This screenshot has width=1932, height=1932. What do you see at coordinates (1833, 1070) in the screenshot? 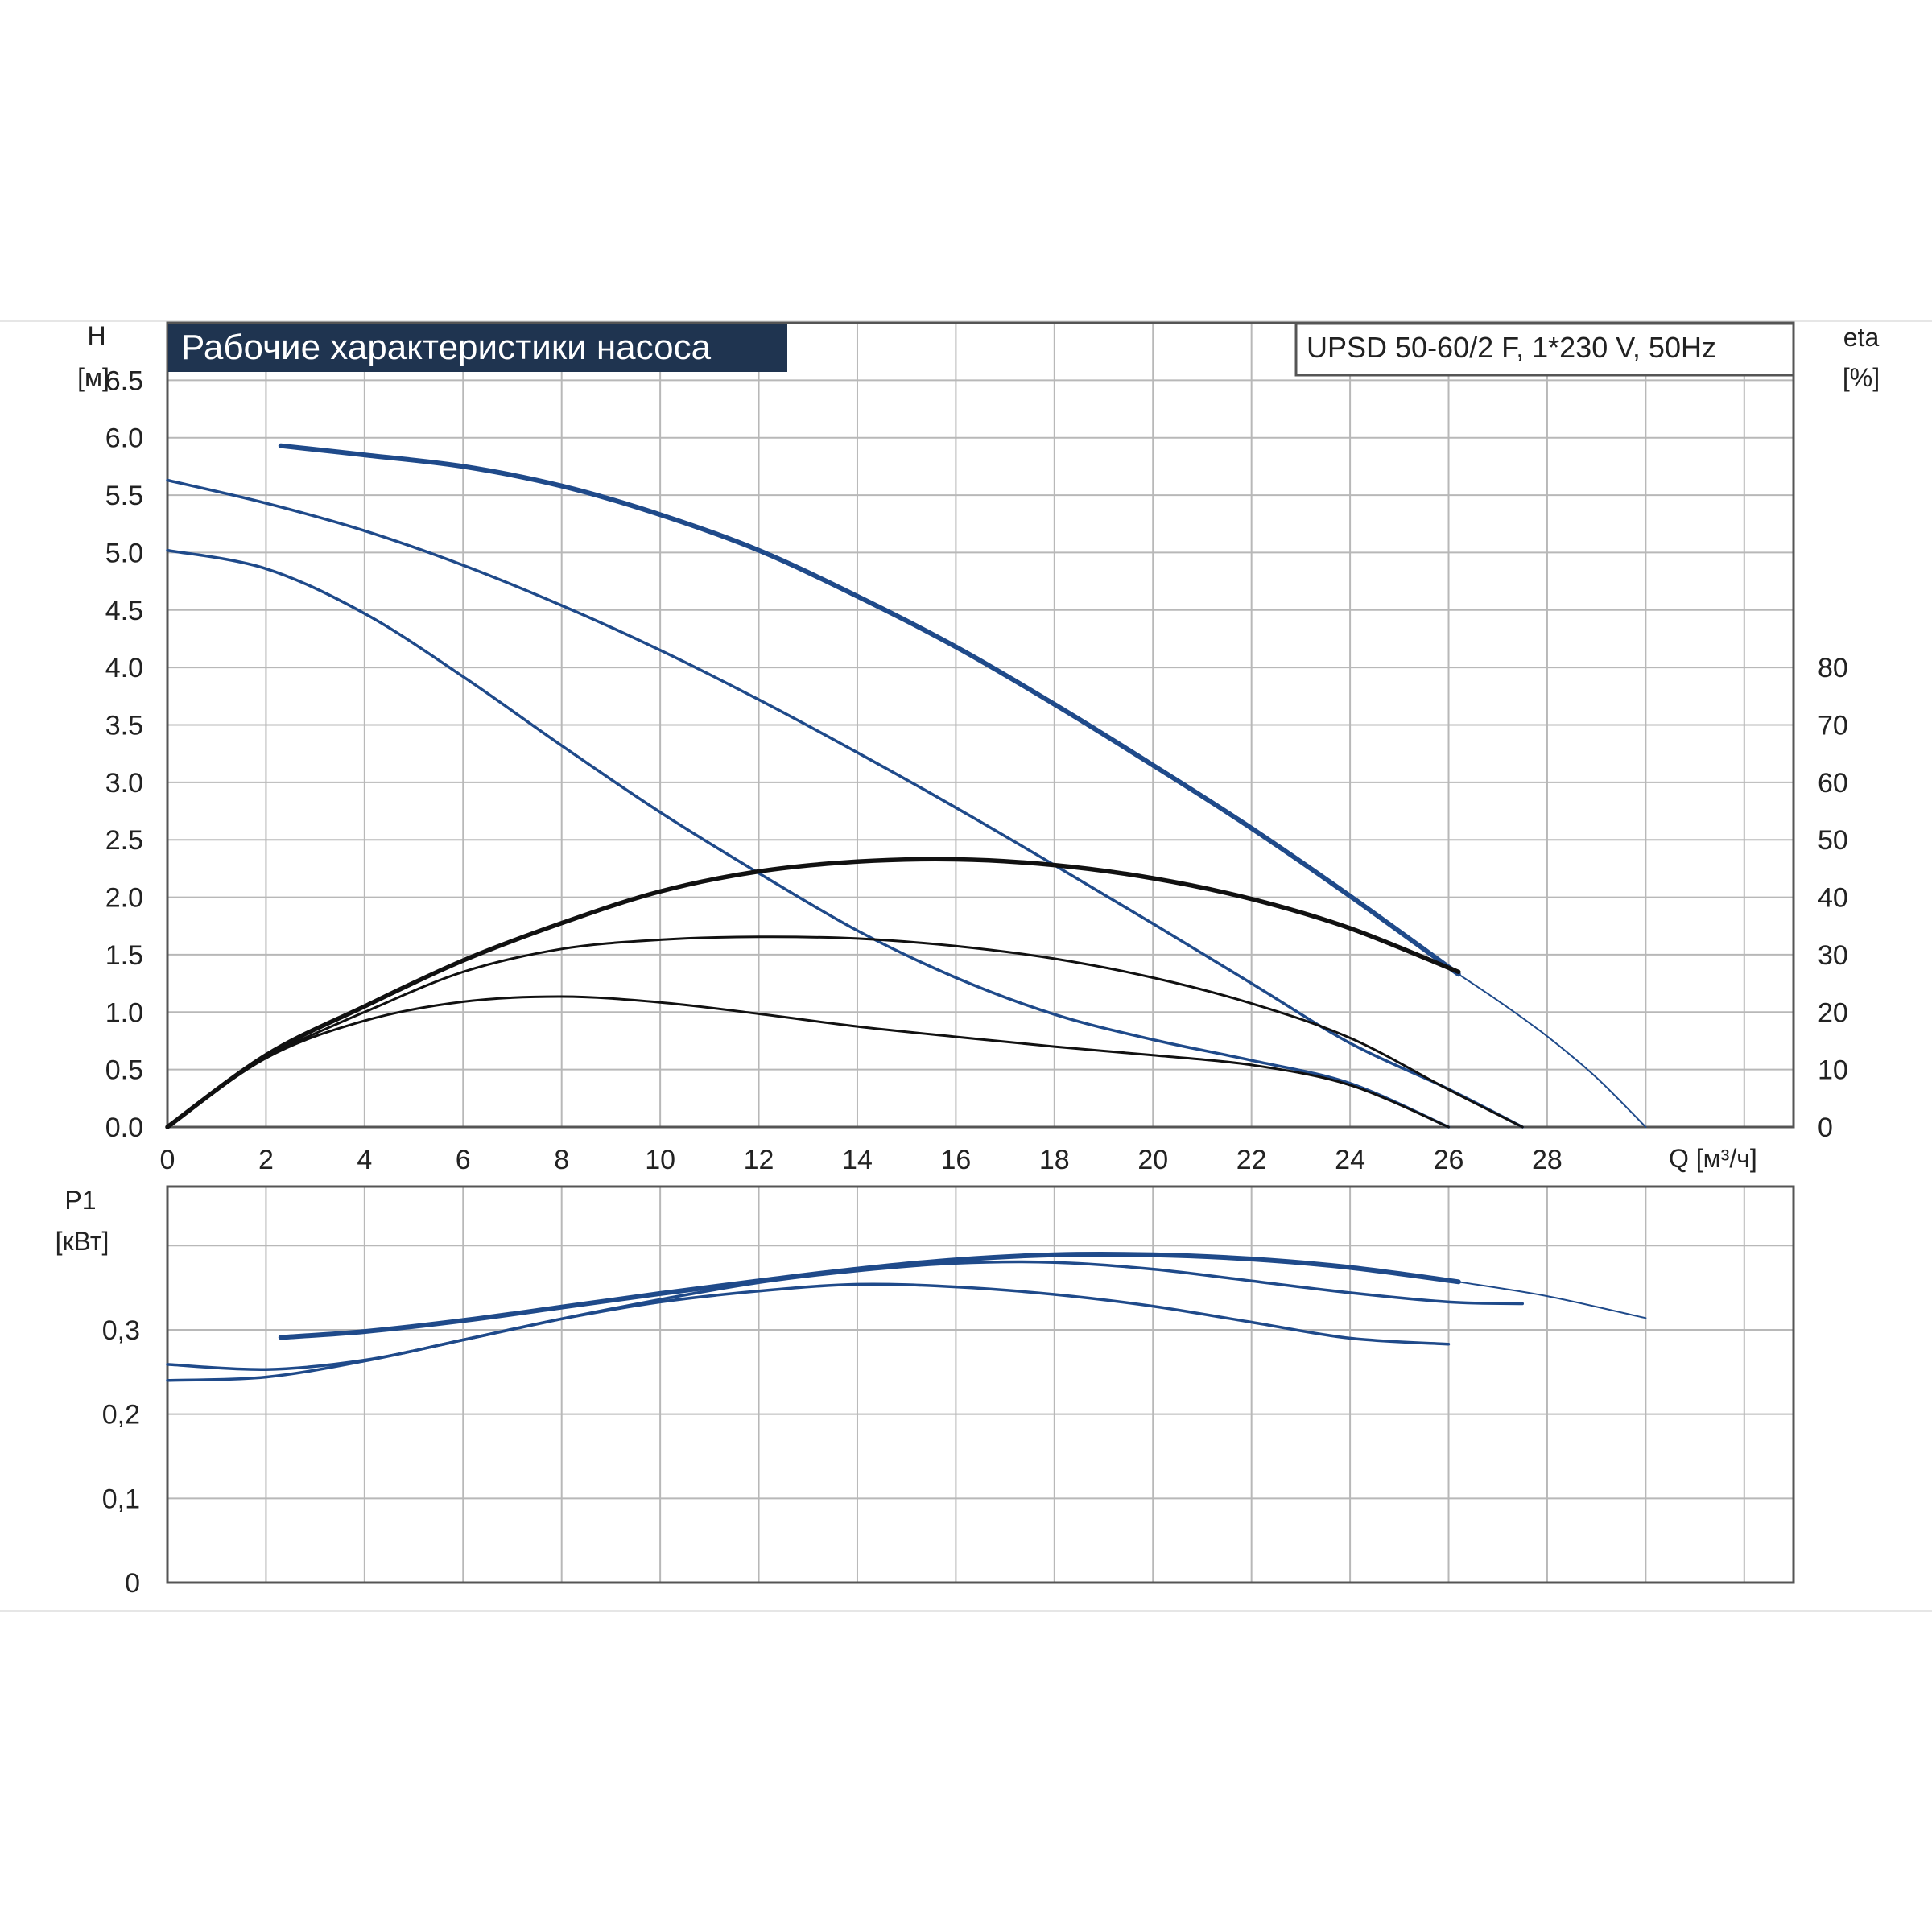
I see `efficiency-tick-label: 10` at bounding box center [1833, 1070].